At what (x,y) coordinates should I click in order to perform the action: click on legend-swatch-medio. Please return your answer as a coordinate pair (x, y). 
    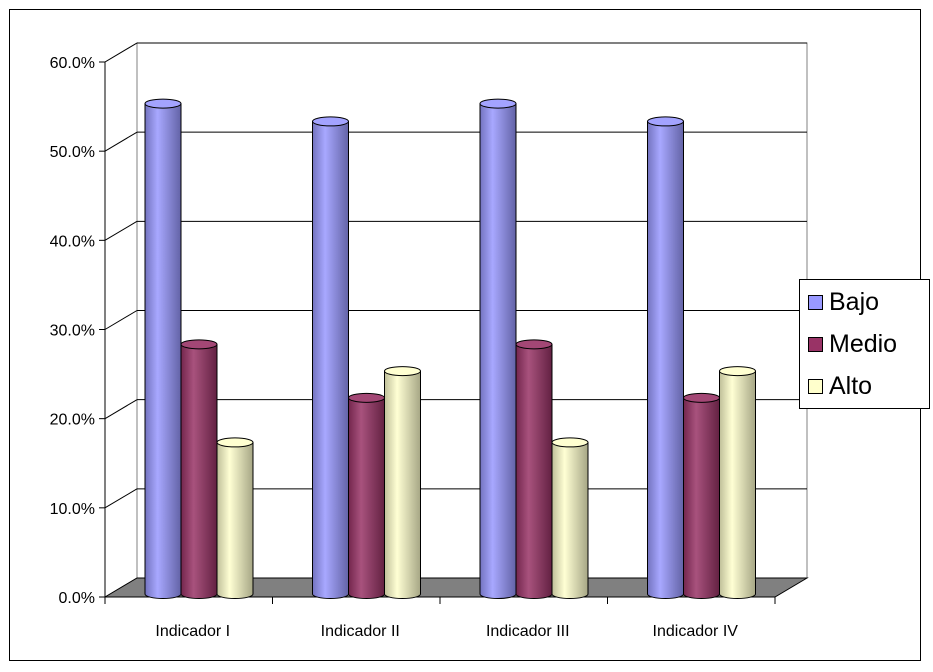
    Looking at the image, I should click on (815, 344).